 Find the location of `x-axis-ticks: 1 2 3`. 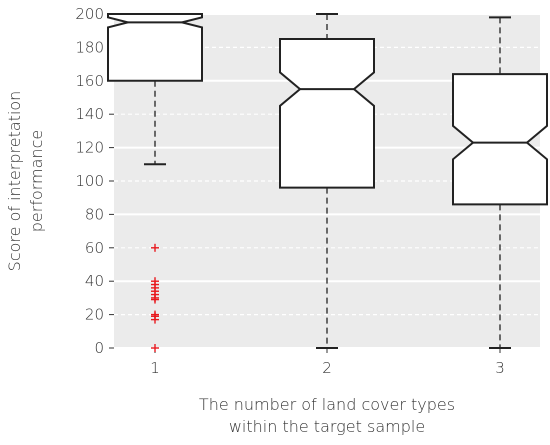

x-axis-ticks: 1 2 3 is located at coordinates (327, 362).